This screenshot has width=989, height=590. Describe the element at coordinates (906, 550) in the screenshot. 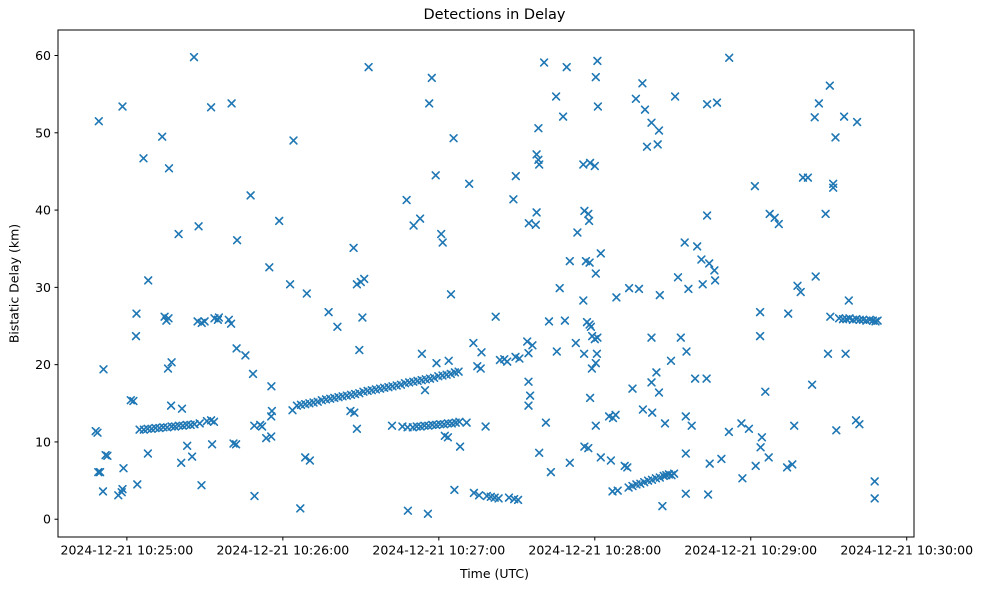

I see `x-tick-label: 2024-12-21 10:30:00` at that location.